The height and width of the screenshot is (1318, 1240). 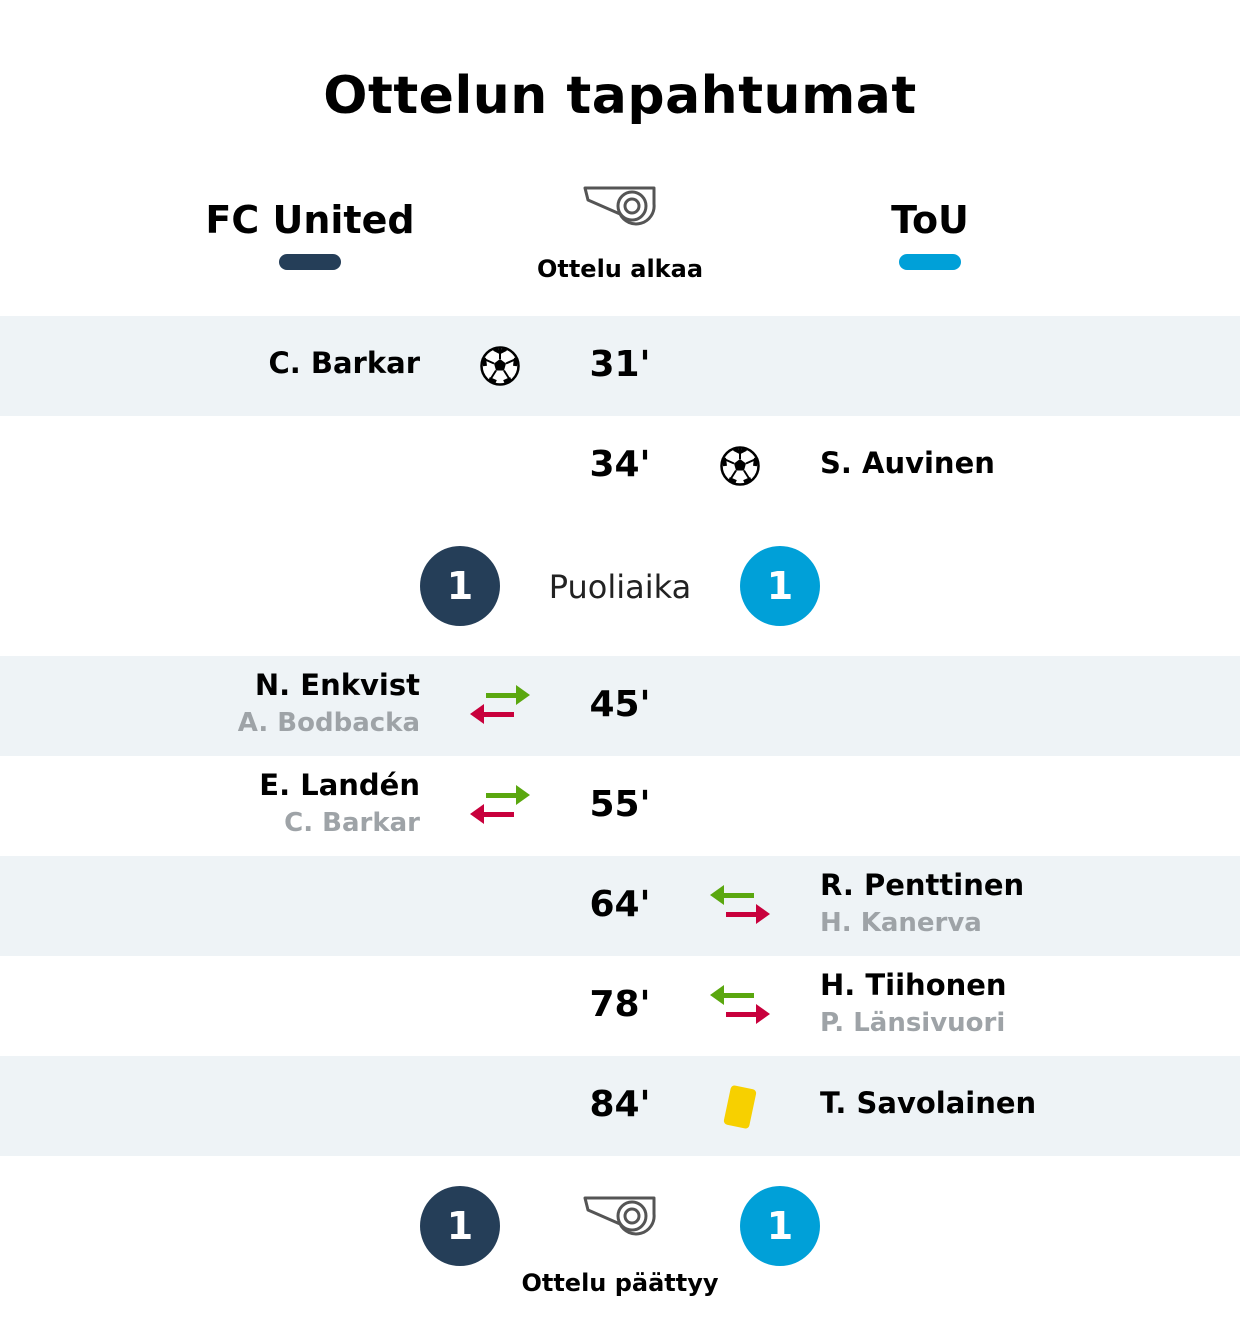 I want to click on fulltime-away-score: 1, so click(x=780, y=1226).